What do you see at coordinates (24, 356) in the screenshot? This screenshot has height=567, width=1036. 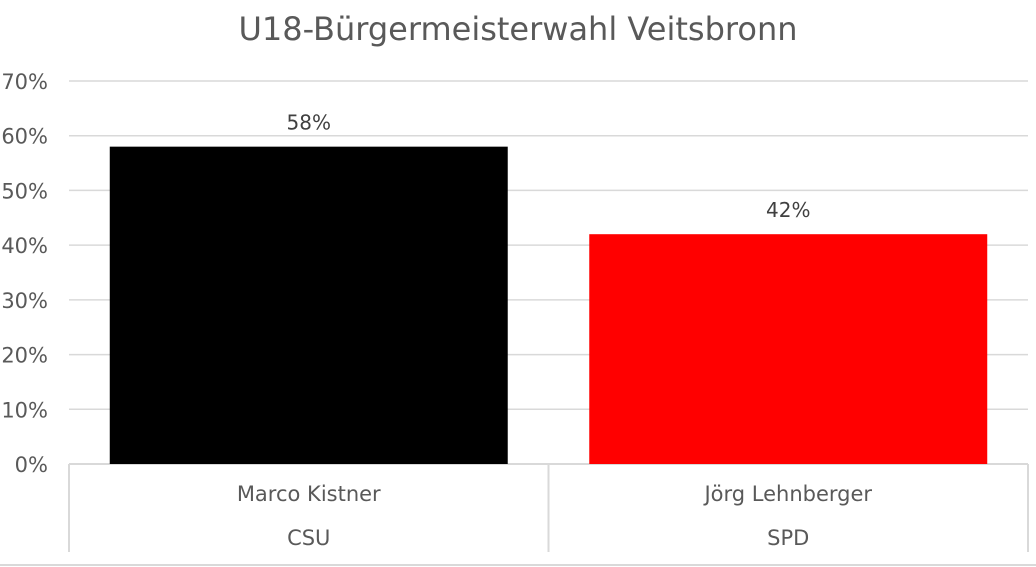 I see `y-tick-label: 20%` at bounding box center [24, 356].